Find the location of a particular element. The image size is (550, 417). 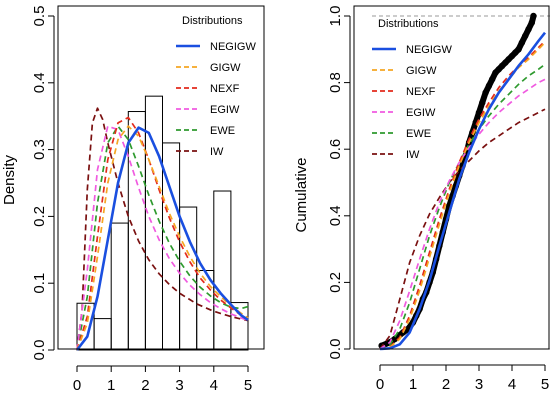

y-tick-label: 0.5 is located at coordinates (39, 16).